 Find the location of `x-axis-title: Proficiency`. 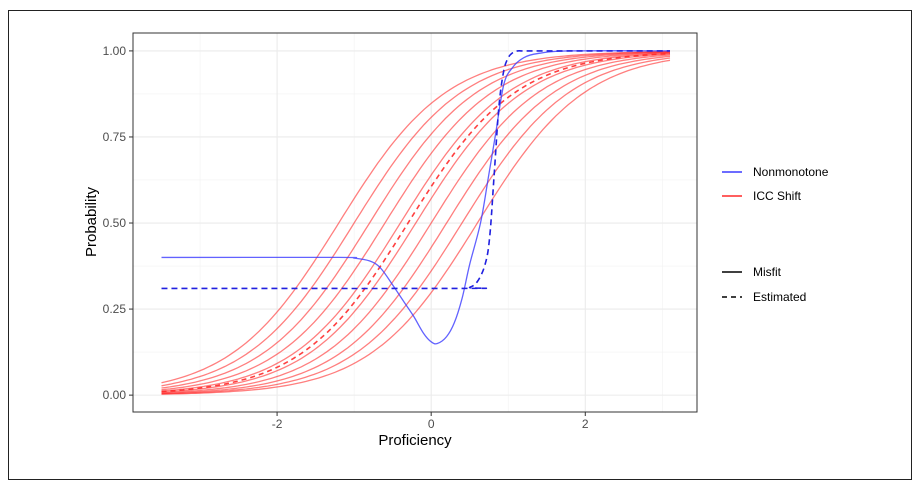

x-axis-title: Proficiency is located at coordinates (415, 440).